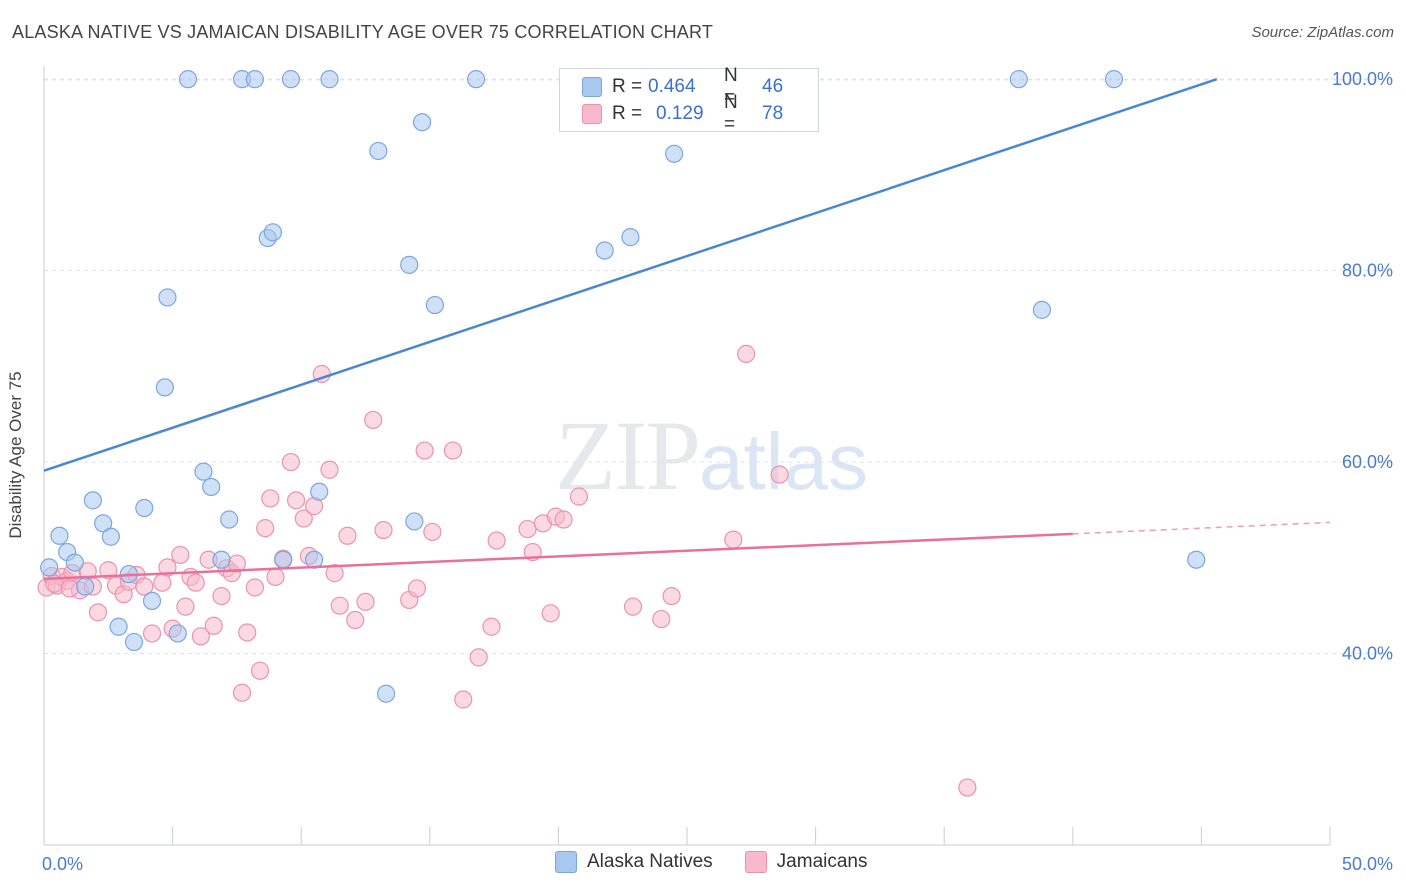  What do you see at coordinates (755, 862) in the screenshot?
I see `jamaica-legend-swatch` at bounding box center [755, 862].